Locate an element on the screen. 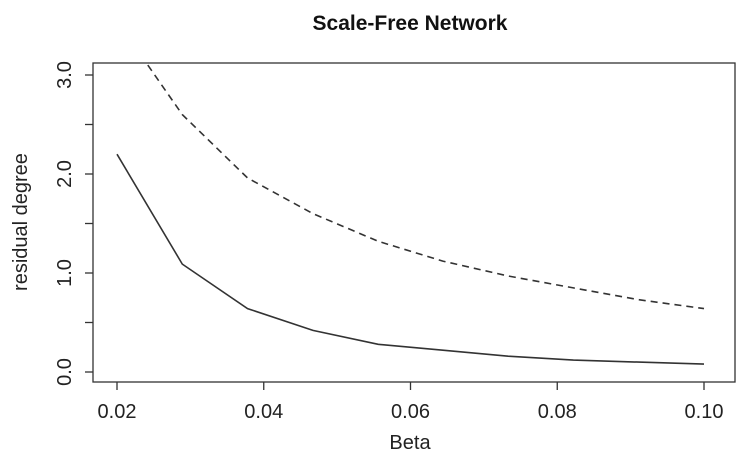 Image resolution: width=740 pixels, height=466 pixels. y-axis-label: residual degree is located at coordinates (21, 222).